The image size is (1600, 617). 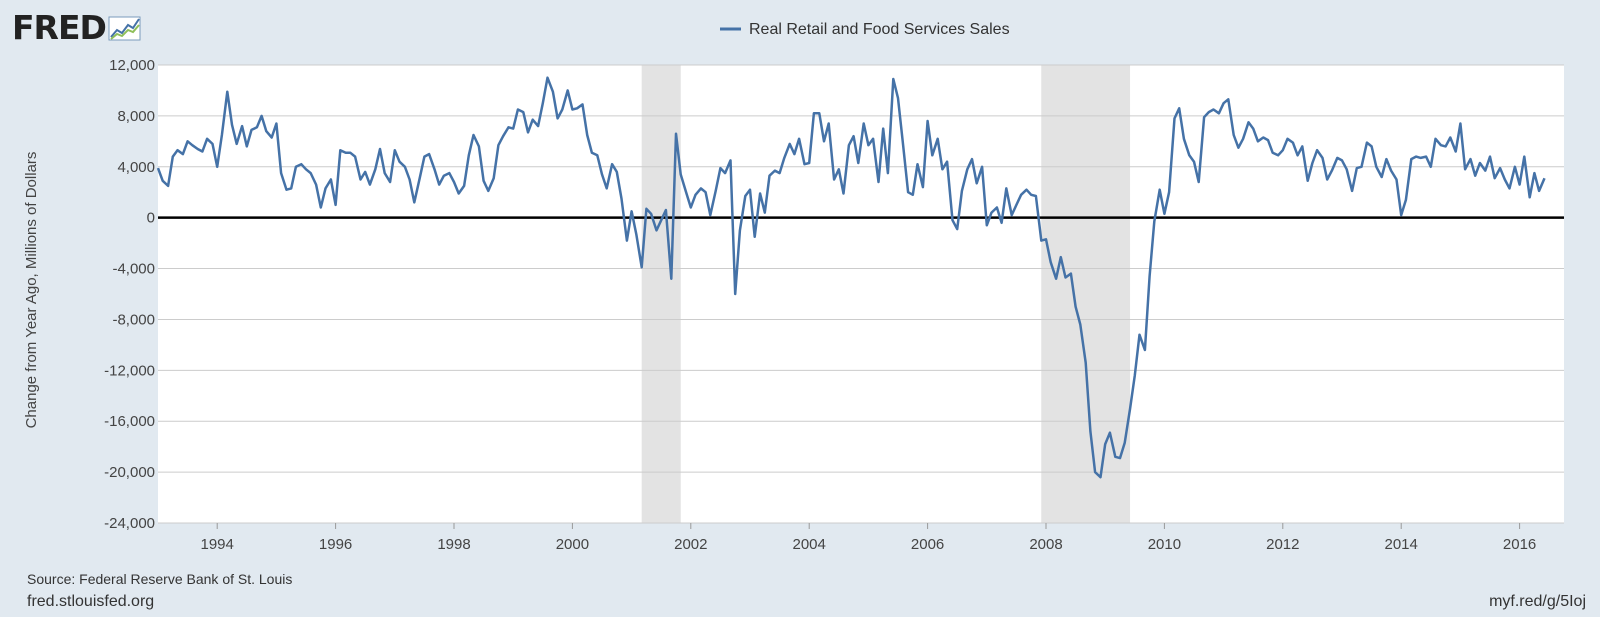 I want to click on y-tick-label: -12,000, so click(x=129, y=370).